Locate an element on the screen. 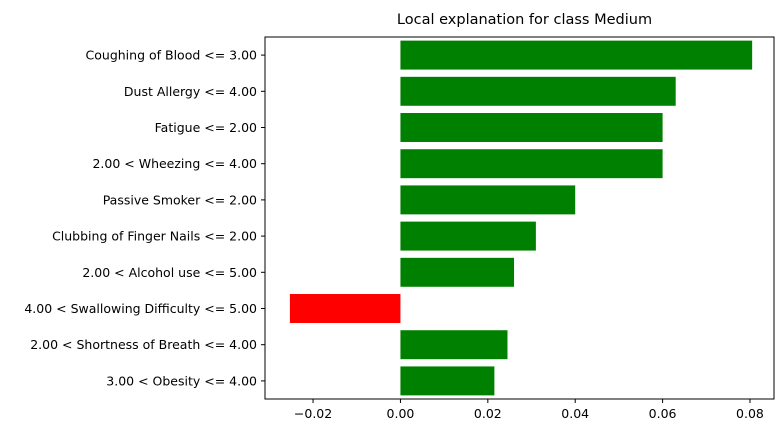  y-tick-label-1: Dust Allergy <= 4.00 is located at coordinates (190, 91).